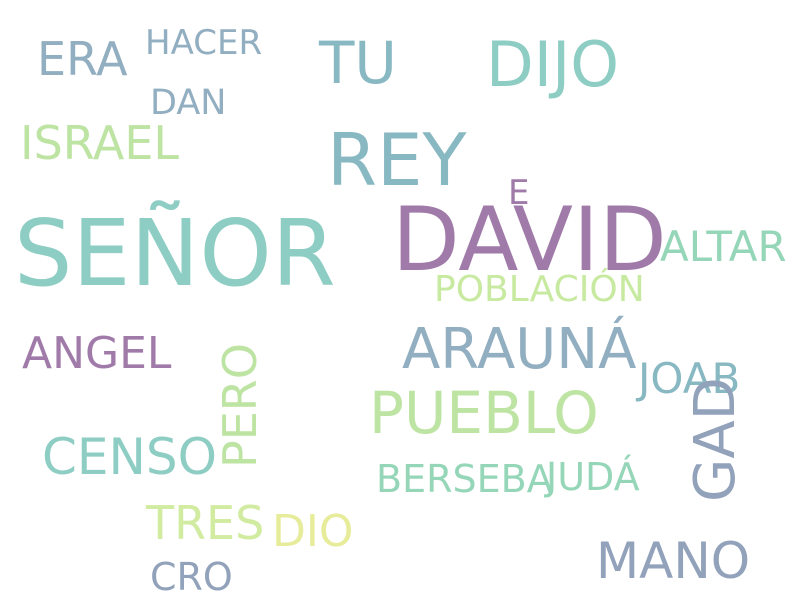  Describe the element at coordinates (205, 523) in the screenshot. I see `word-tres: TRES` at that location.